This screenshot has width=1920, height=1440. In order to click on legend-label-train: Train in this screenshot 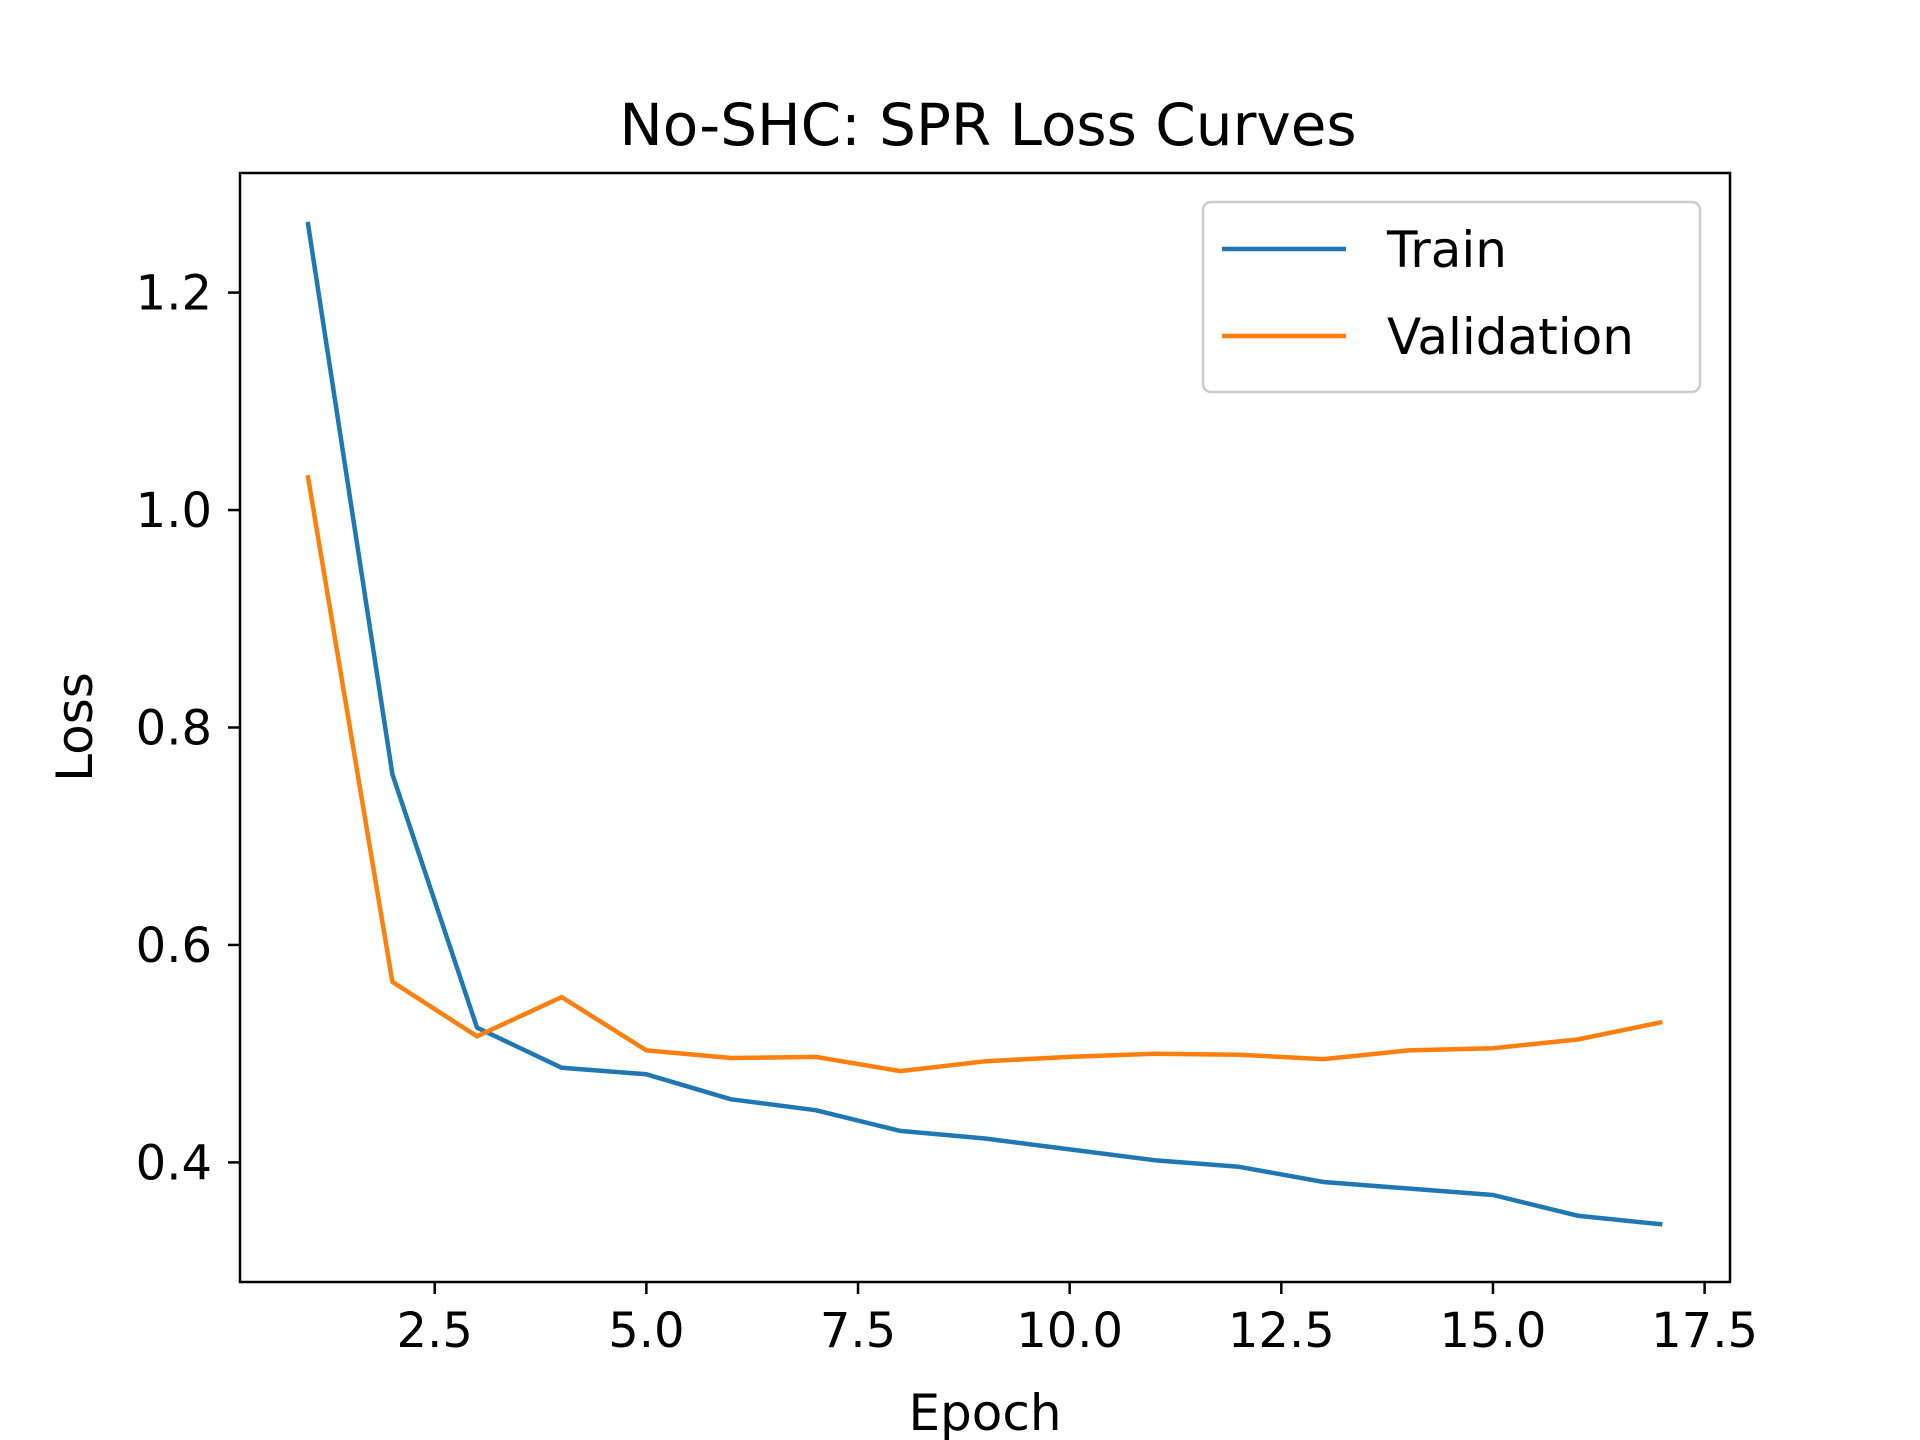, I will do `click(1446, 250)`.